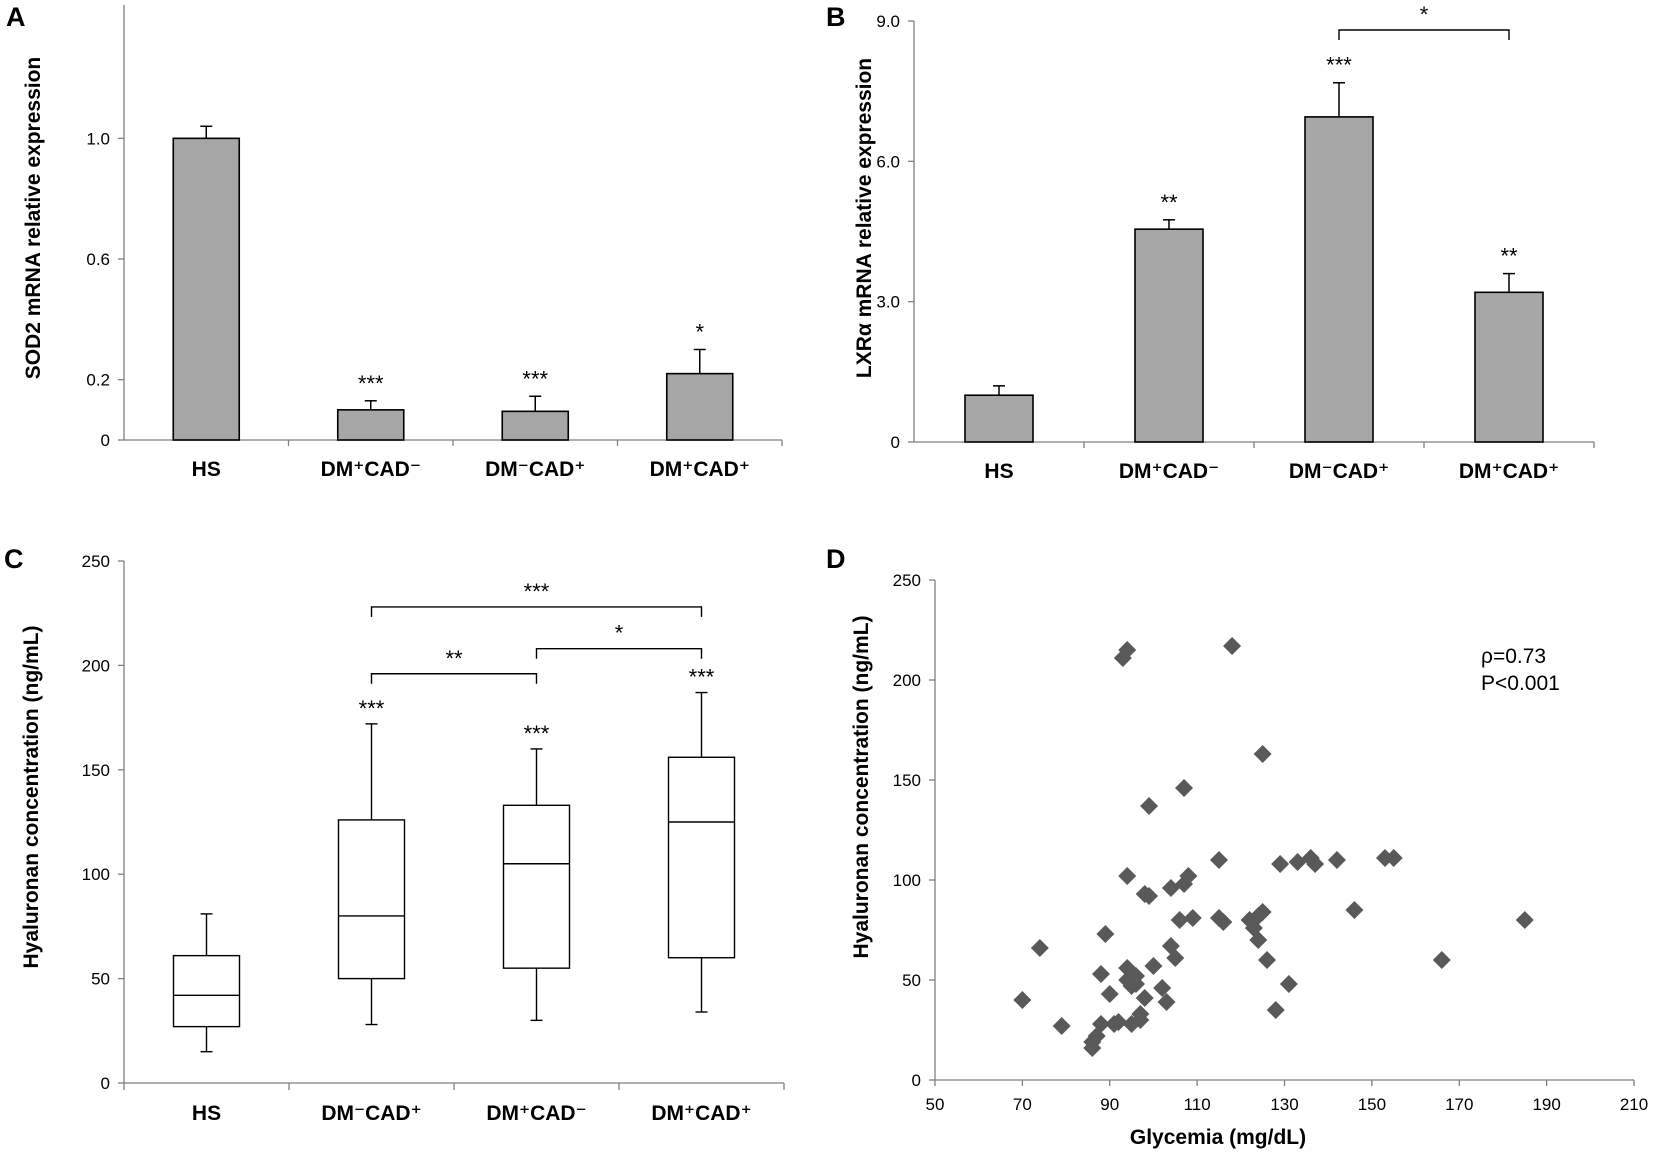  Describe the element at coordinates (105, 1083) in the screenshot. I see `panel-c-y-tick-label: 0` at that location.